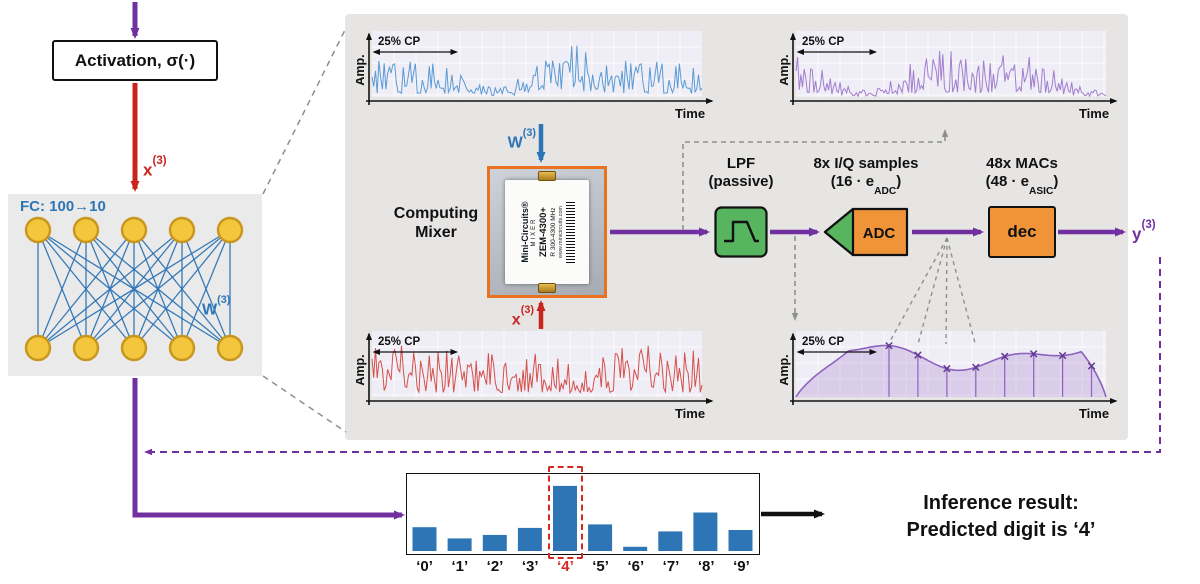  What do you see at coordinates (268, 449) in the screenshot?
I see `output-flow-arrow` at bounding box center [268, 449].